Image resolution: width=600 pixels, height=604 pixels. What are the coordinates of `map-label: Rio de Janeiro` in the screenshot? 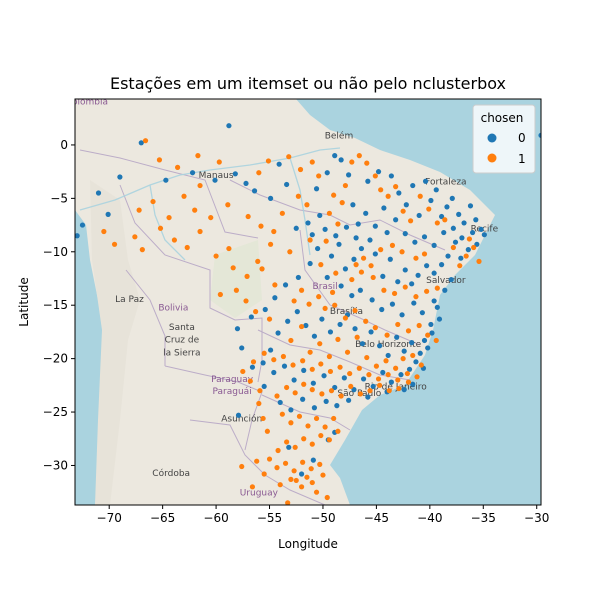 It's located at (396, 388).